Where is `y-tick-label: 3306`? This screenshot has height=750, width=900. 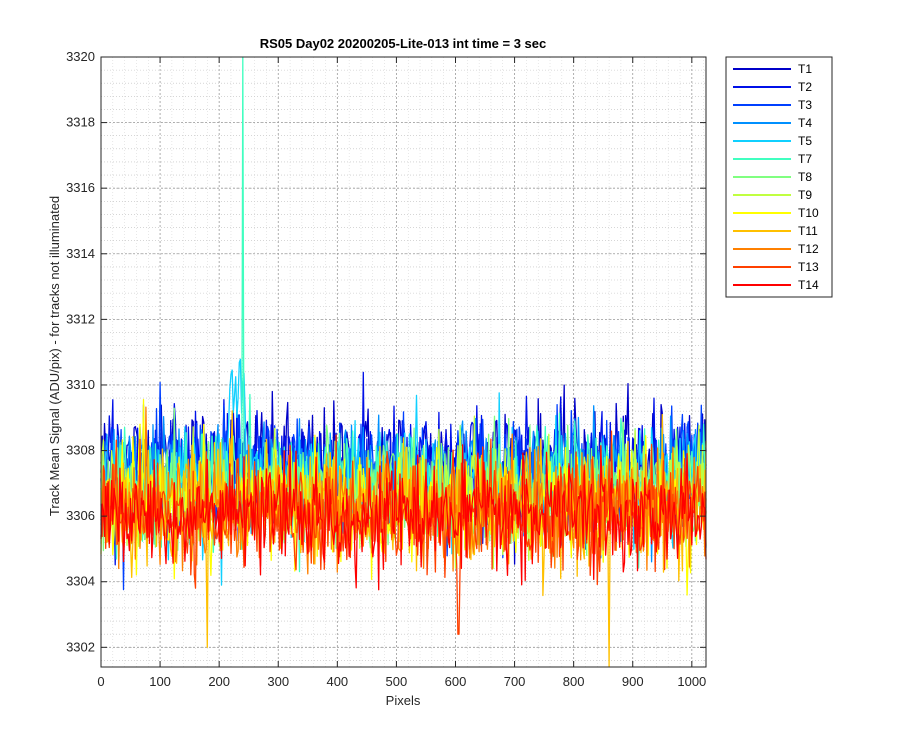 y-tick-label: 3306 is located at coordinates (80, 515).